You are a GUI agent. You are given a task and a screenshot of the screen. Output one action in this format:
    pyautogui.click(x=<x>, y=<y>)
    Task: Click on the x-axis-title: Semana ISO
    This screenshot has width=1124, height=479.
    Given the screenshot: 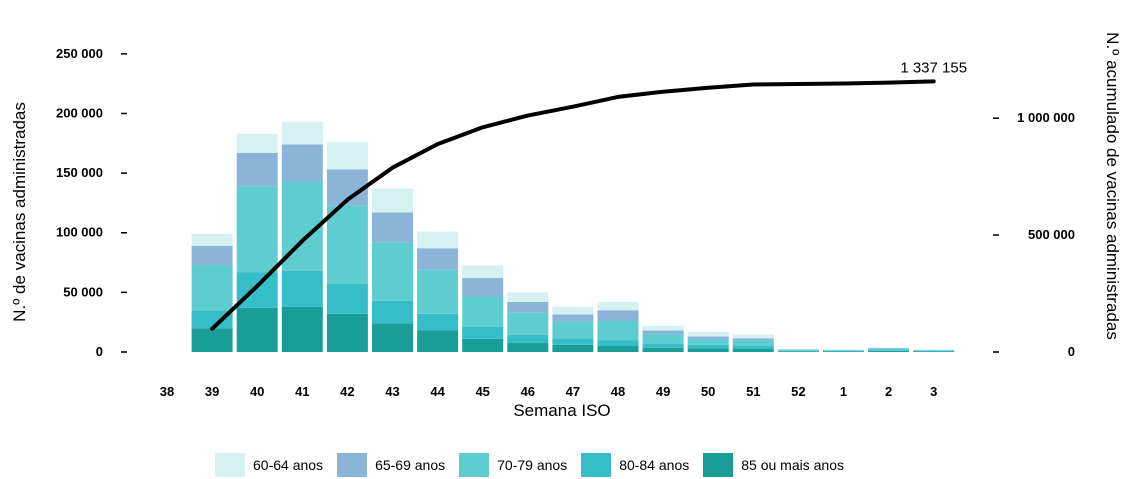 What is the action you would take?
    pyautogui.click(x=561, y=410)
    